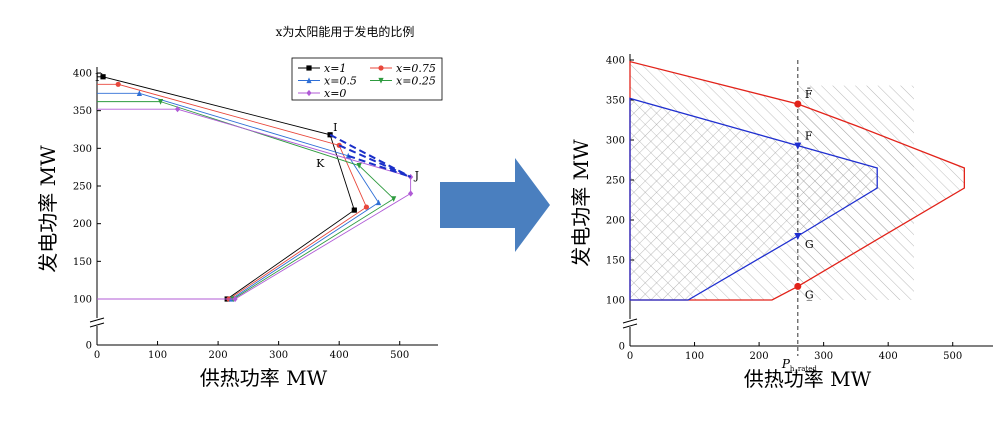 This screenshot has width=1004, height=436. What do you see at coordinates (809, 294) in the screenshot?
I see `point-label: G̲` at bounding box center [809, 294].